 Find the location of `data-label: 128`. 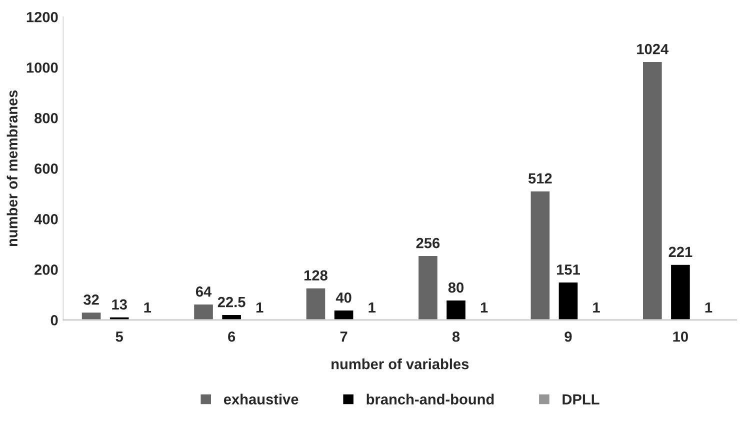

data-label: 128 is located at coordinates (316, 275).